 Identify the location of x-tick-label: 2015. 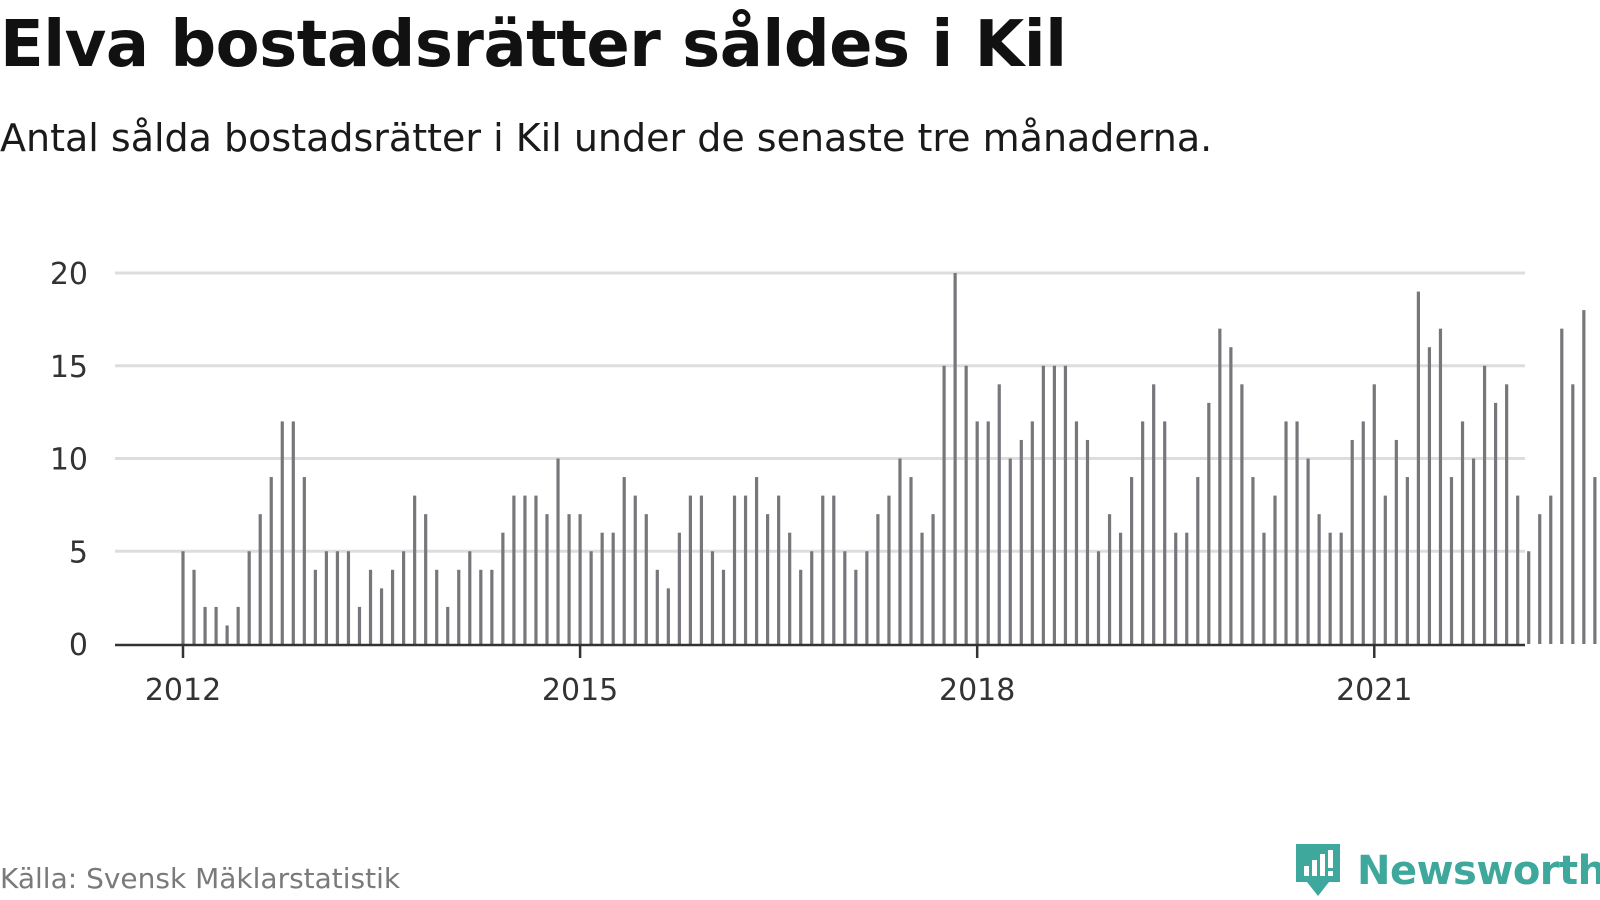
(580, 690).